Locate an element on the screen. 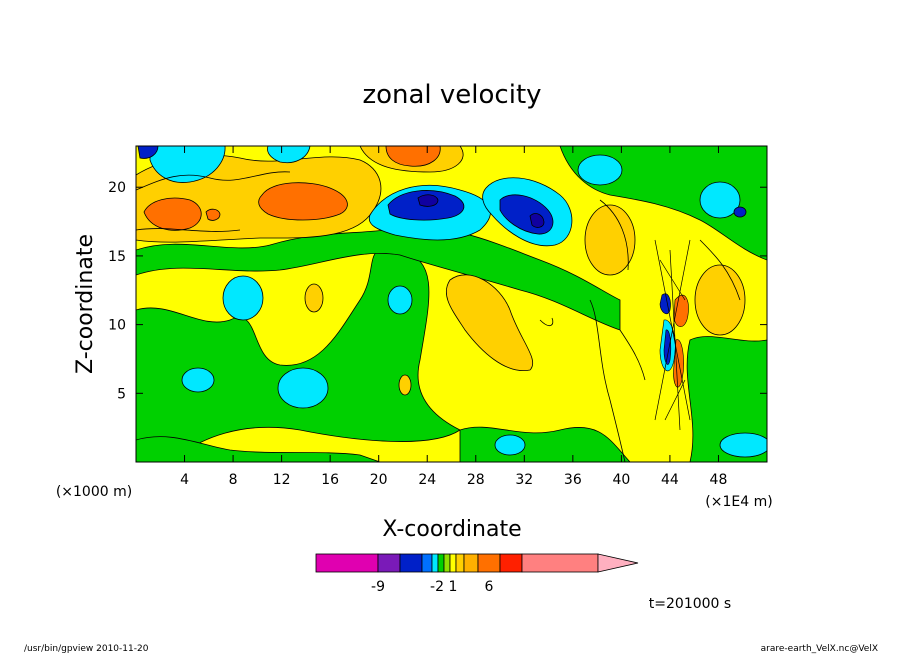 Image resolution: width=904 pixels, height=654 pixels. field-orange-tiny is located at coordinates (213, 214).